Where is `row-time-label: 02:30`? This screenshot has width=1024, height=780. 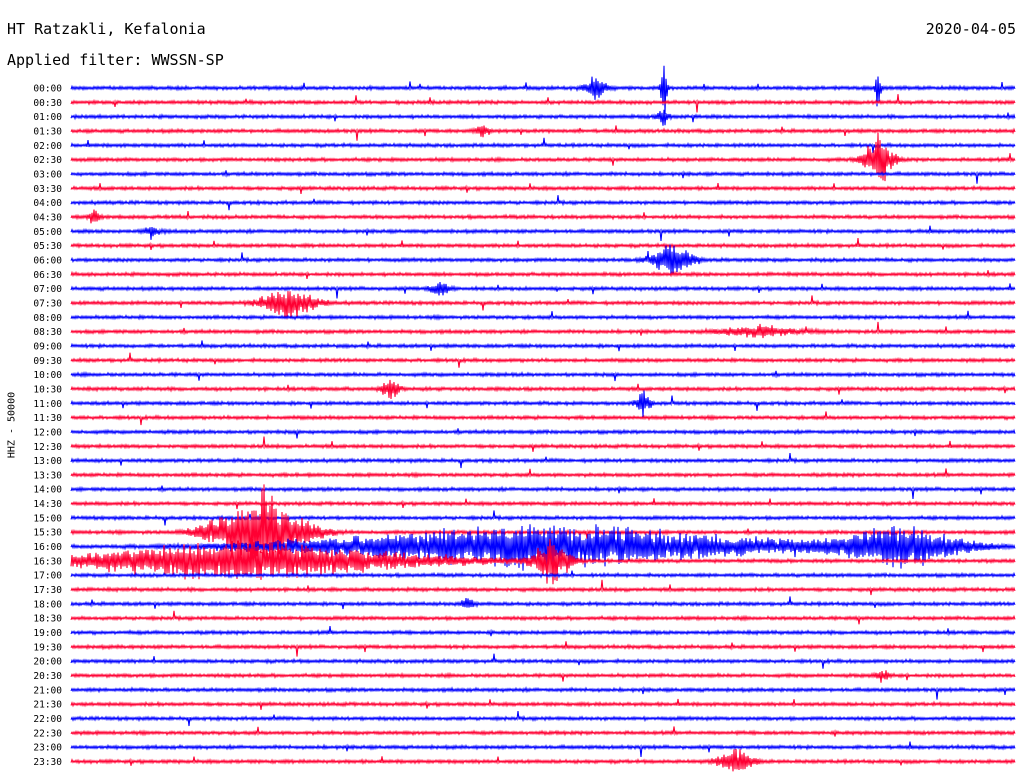 row-time-label: 02:30 is located at coordinates (47, 160).